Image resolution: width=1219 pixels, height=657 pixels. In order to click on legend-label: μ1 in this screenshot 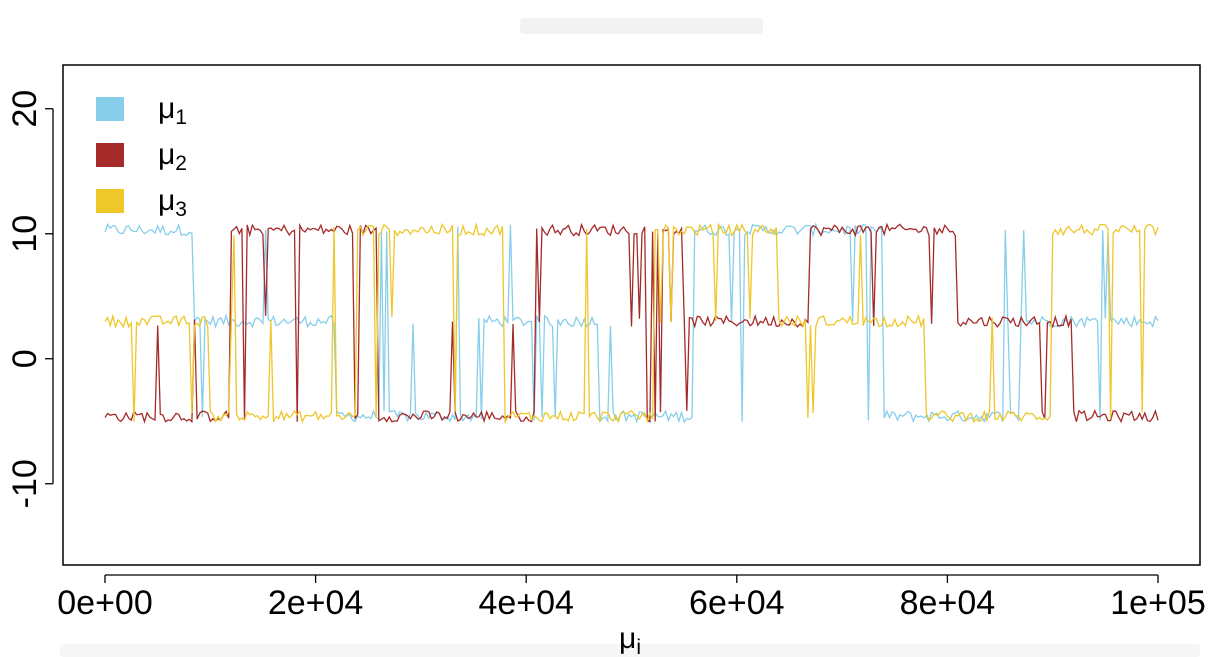, I will do `click(172, 110)`.